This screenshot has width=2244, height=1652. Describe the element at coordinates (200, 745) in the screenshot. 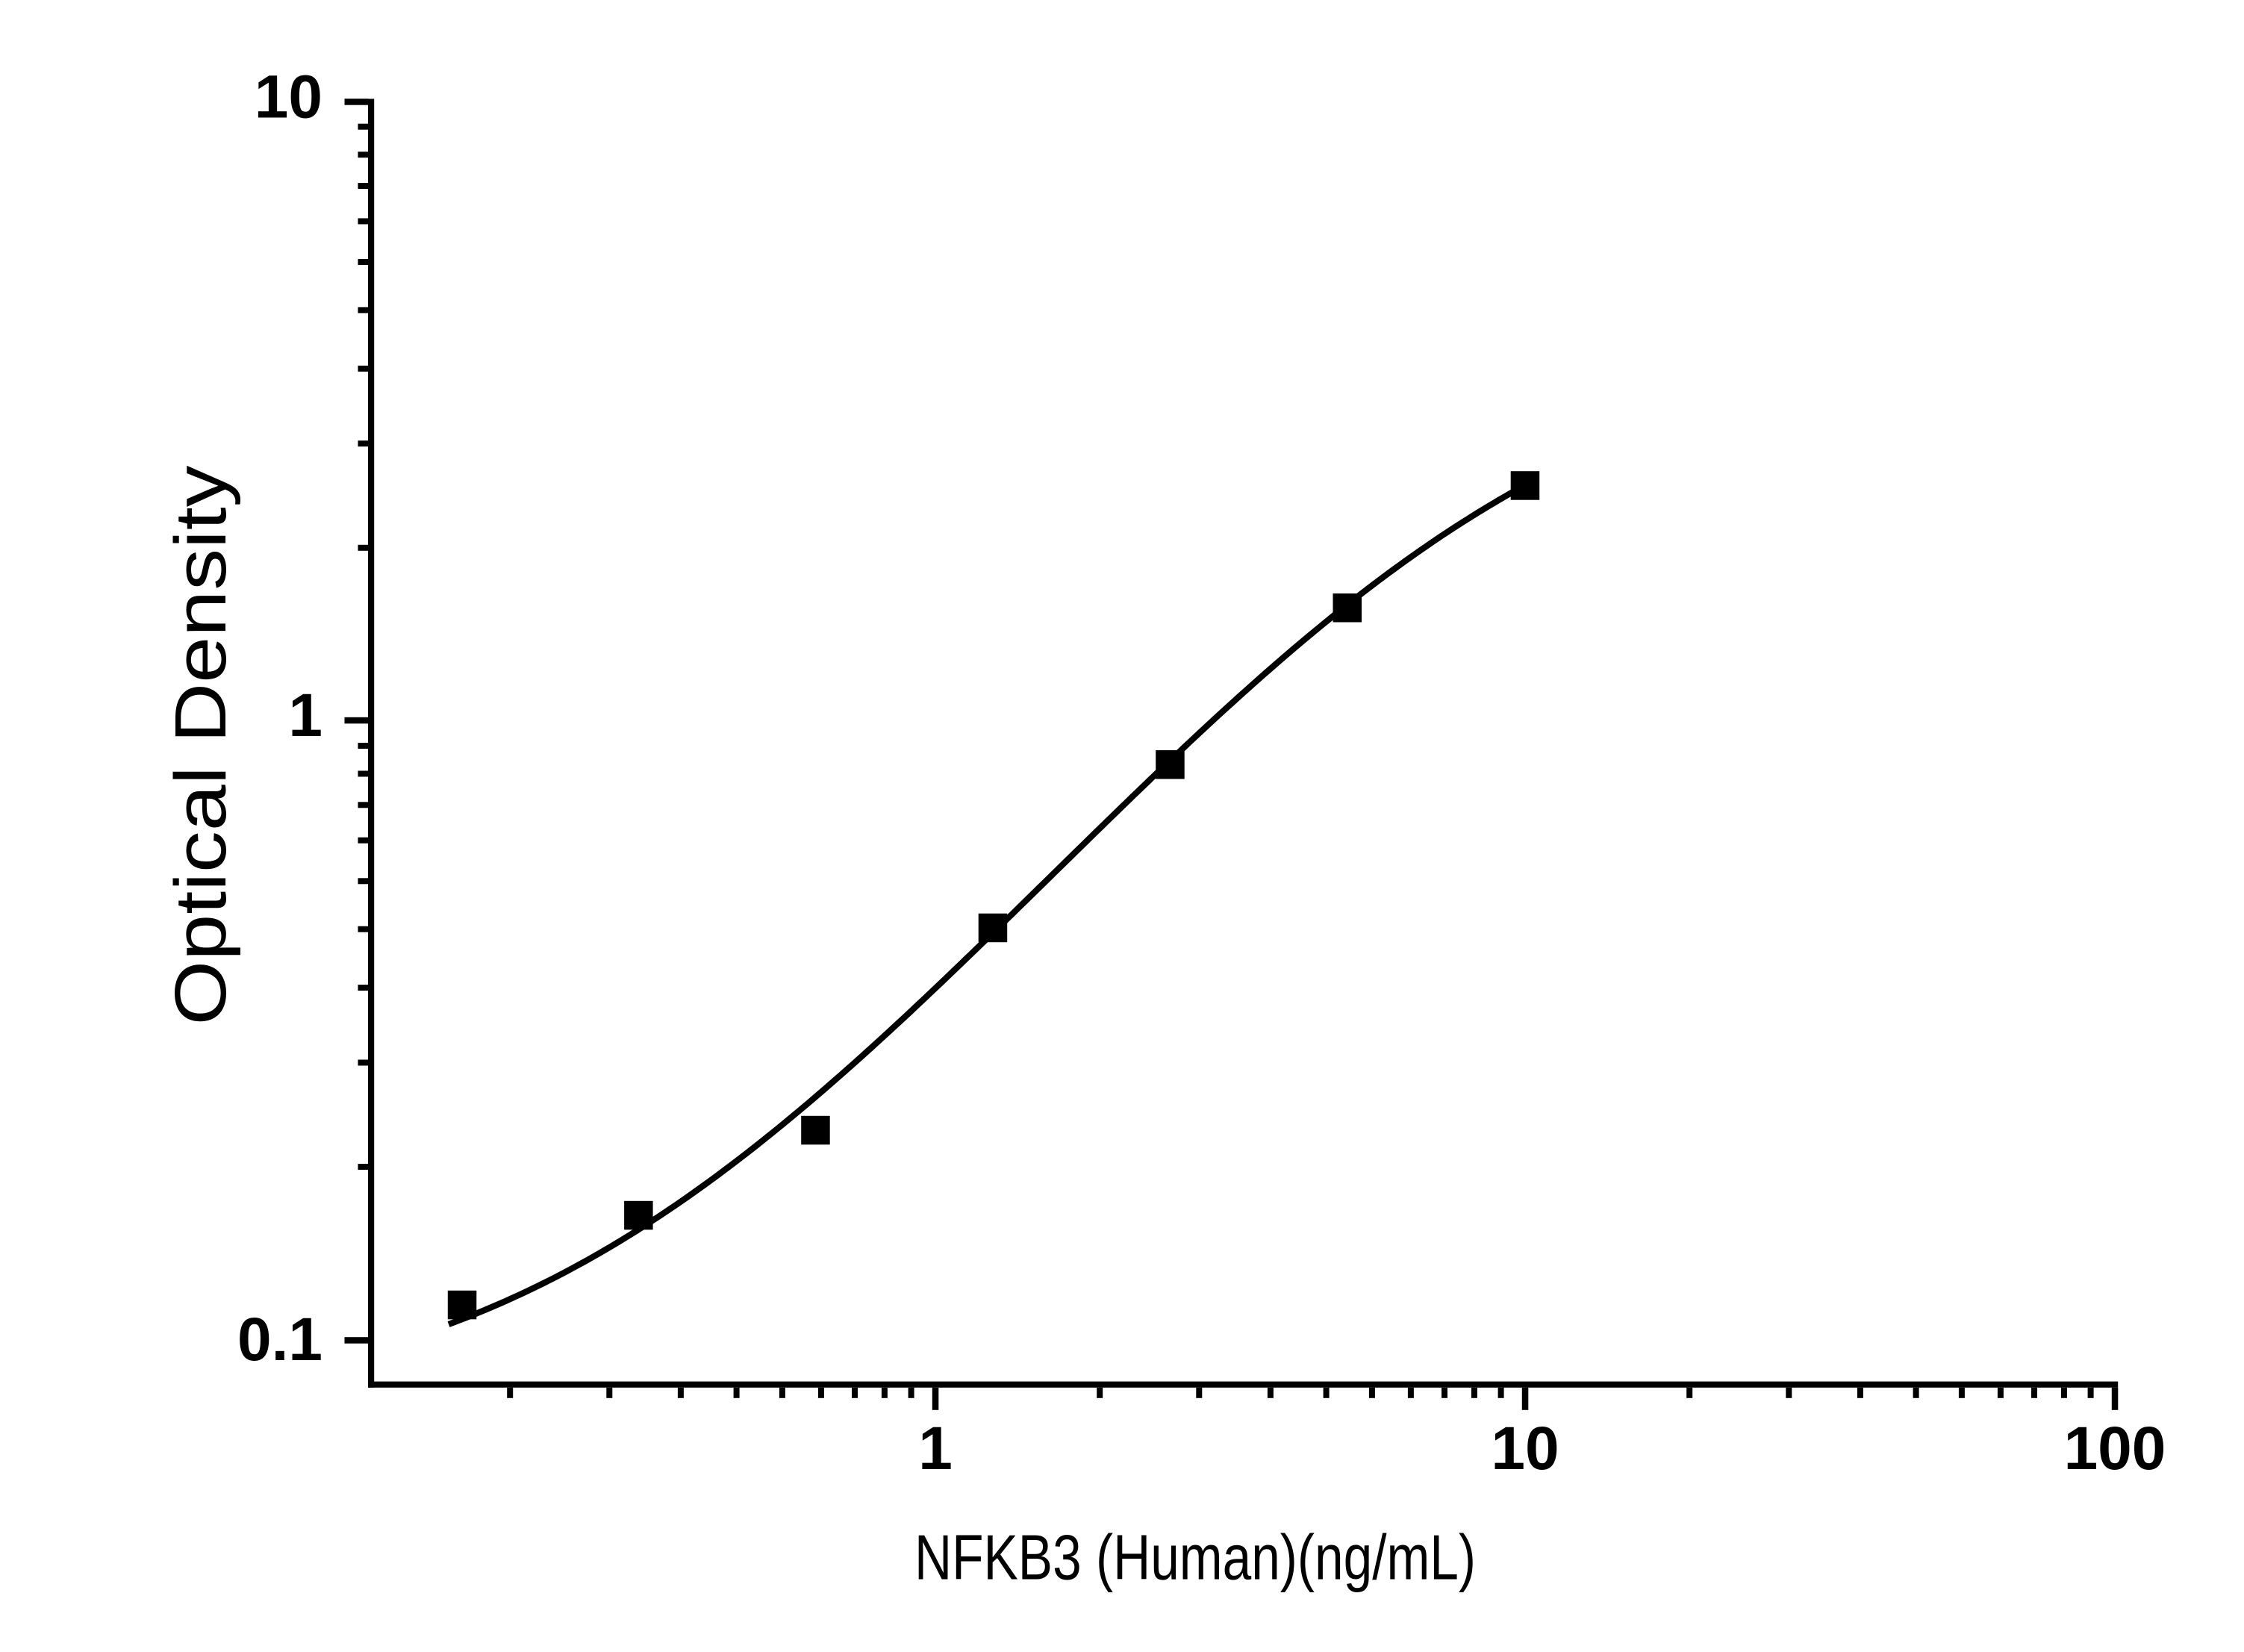

I see `svg-text: Optical Density` at that location.